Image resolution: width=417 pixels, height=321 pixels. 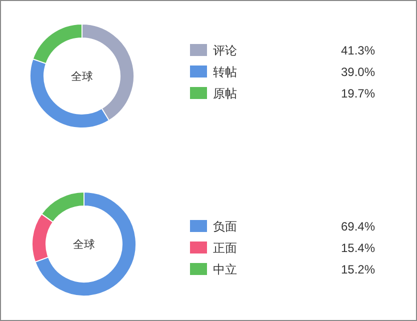 What do you see at coordinates (358, 269) in the screenshot?
I see `data-label: 15.2%` at bounding box center [358, 269].